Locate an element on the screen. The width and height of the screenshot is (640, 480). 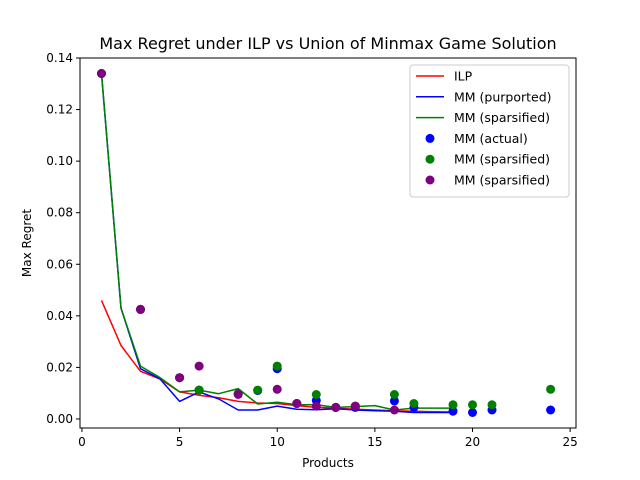
y-axis-ticks: 0.00 0.02 0.04 0.06 0.08 0.10 0.12 0.14 is located at coordinates (63, 238).